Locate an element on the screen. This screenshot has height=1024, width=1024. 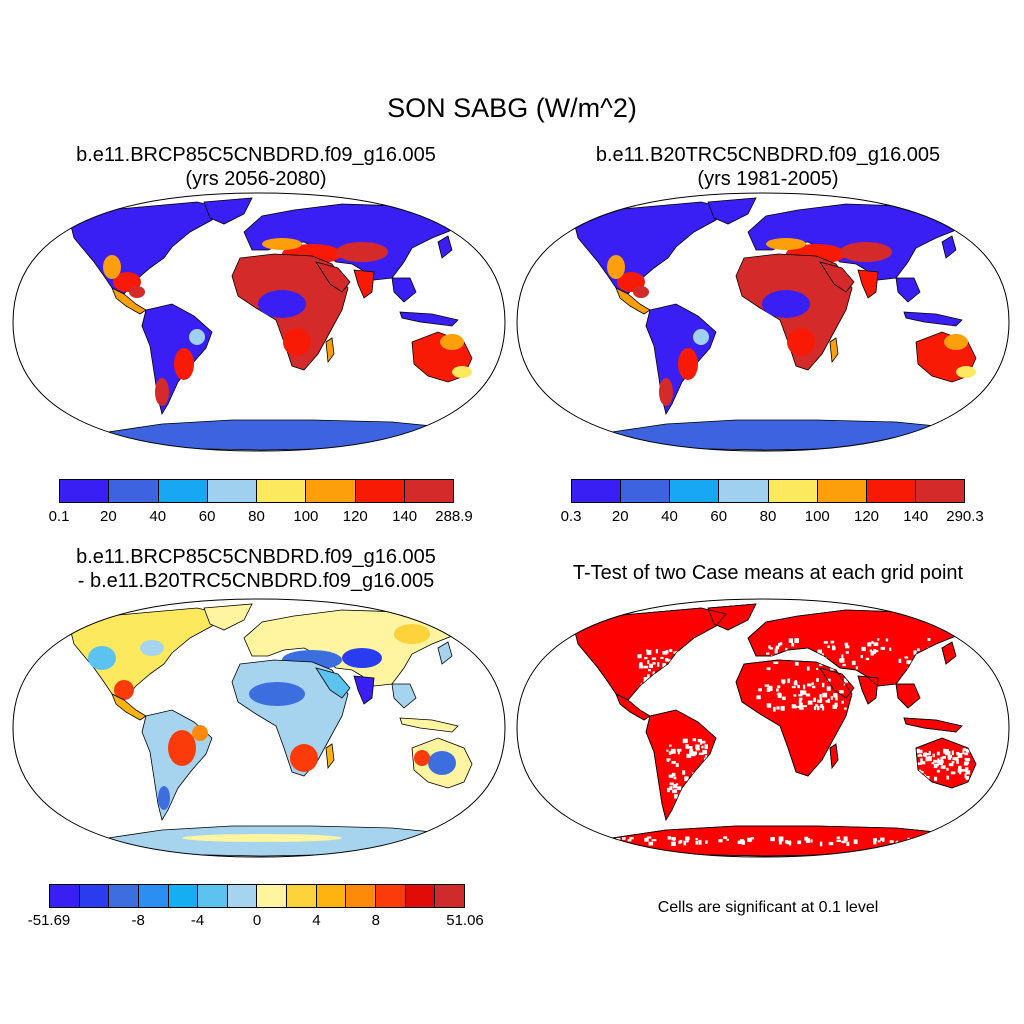
panel-2-colorbar-labels: 0.3 20 40 60 80 100 120 140 290.3 is located at coordinates (772, 518).